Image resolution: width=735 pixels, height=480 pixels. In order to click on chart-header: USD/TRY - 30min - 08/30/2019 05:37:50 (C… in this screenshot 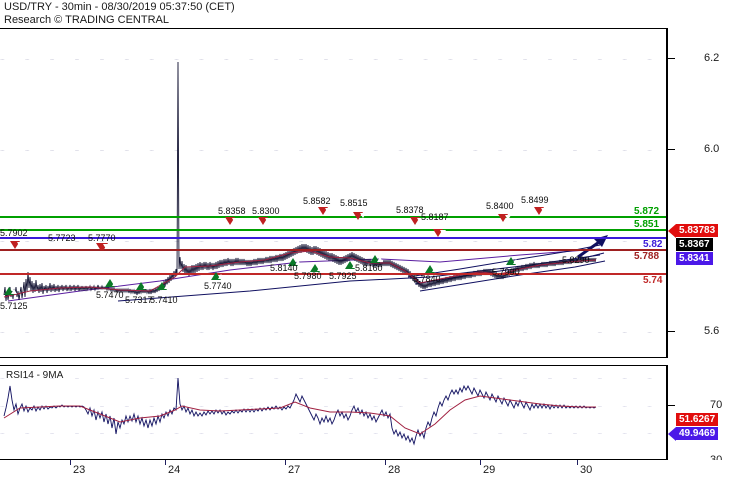, I will do `click(119, 14)`.